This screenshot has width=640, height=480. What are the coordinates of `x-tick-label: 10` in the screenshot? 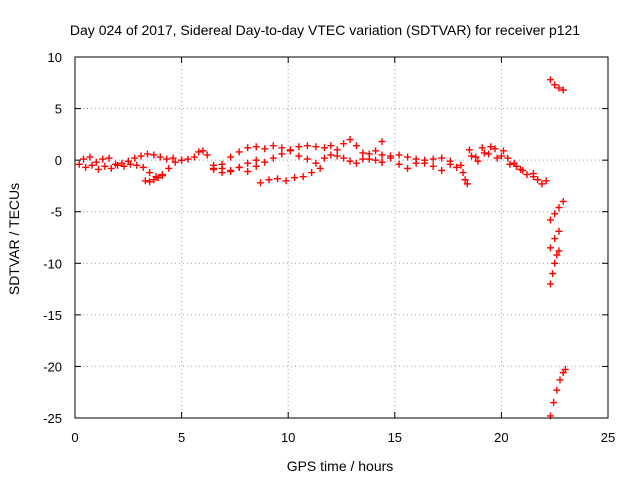 It's located at (288, 437).